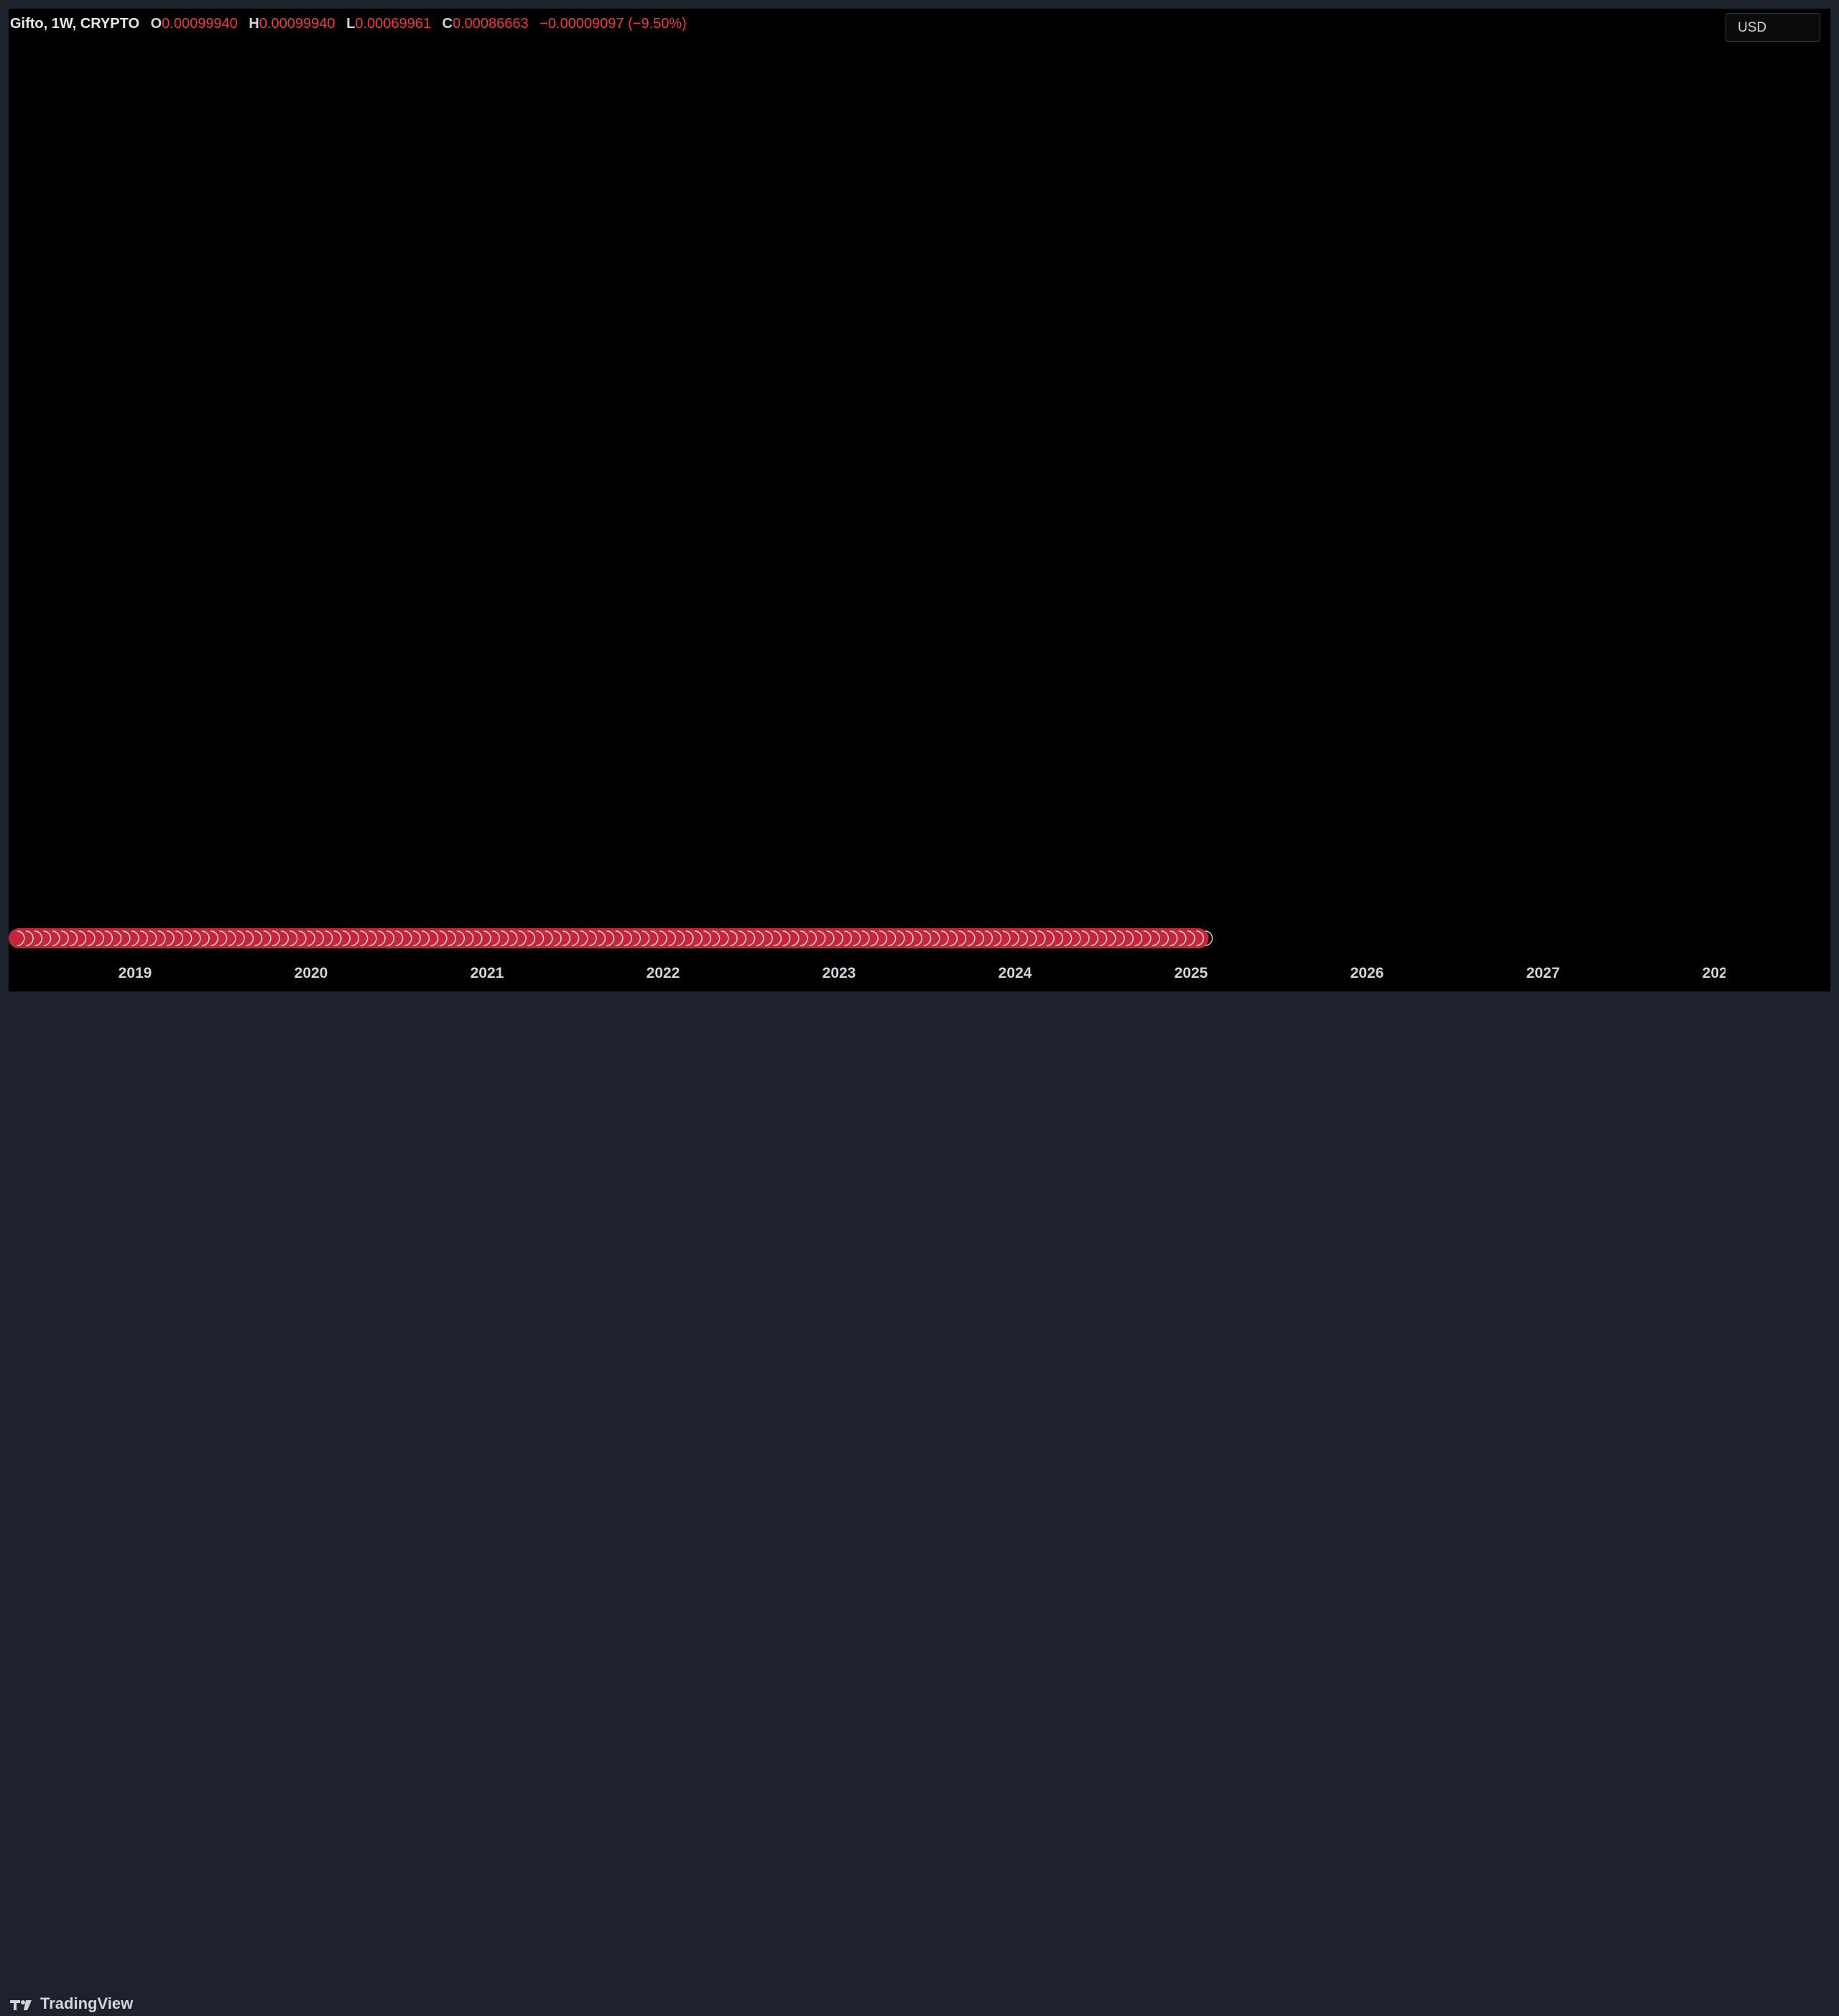 The height and width of the screenshot is (2016, 1839). What do you see at coordinates (663, 973) in the screenshot?
I see `x-tick-label: 2022` at bounding box center [663, 973].